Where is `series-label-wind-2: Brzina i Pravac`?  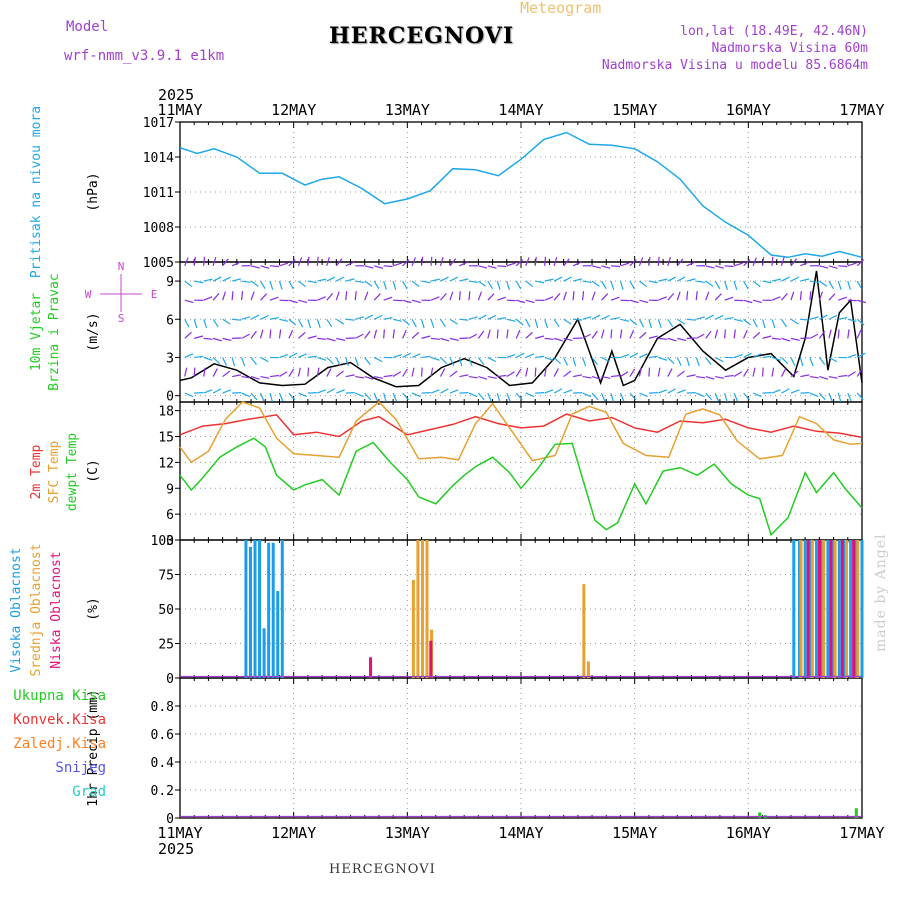
series-label-wind-2: Brzina i Pravac is located at coordinates (54, 331).